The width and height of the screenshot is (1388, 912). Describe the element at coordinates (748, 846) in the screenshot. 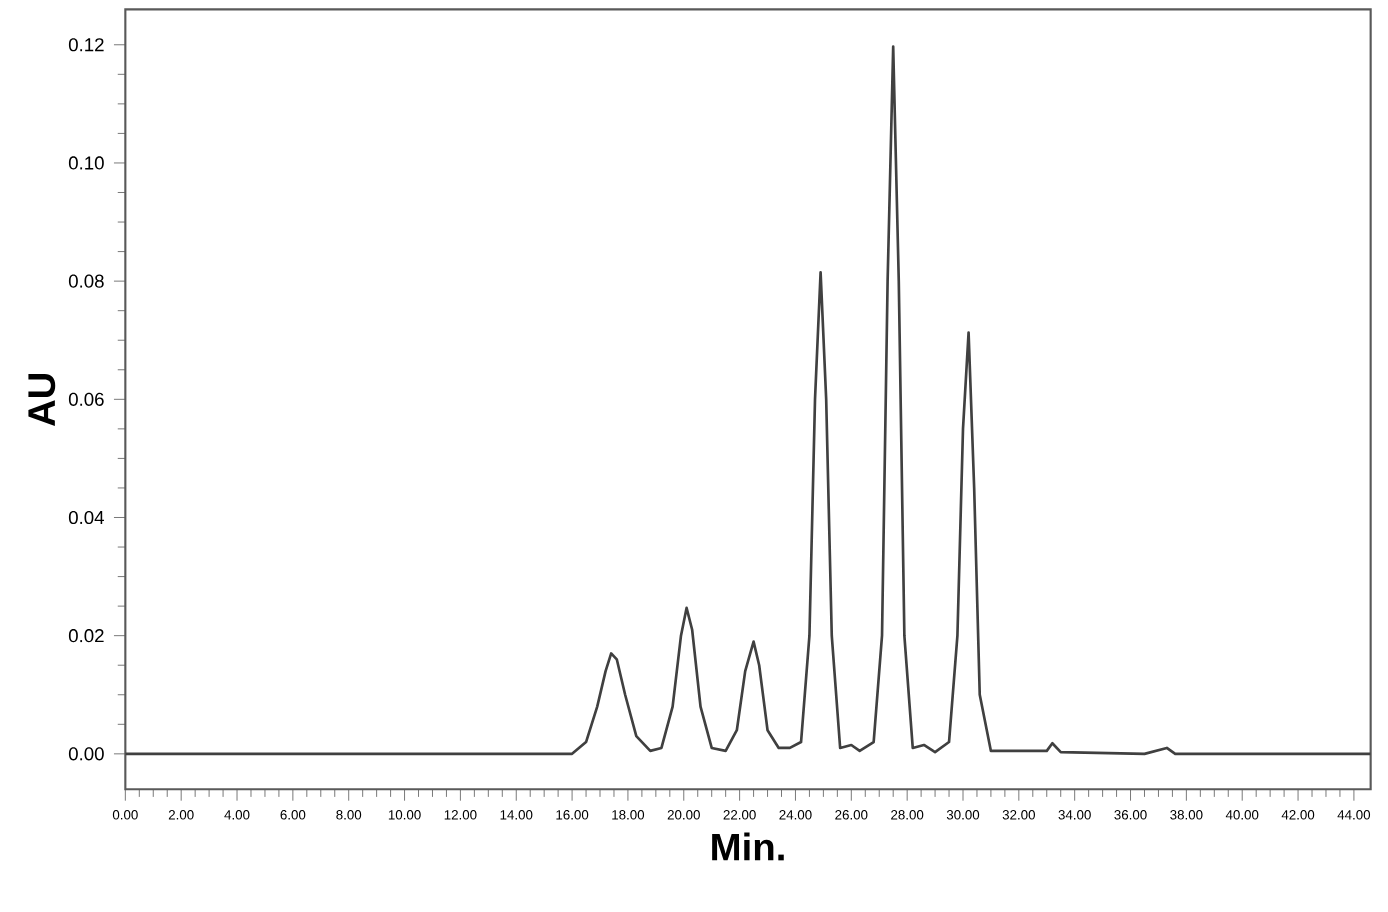

I see `x-axis-title: Min.` at that location.